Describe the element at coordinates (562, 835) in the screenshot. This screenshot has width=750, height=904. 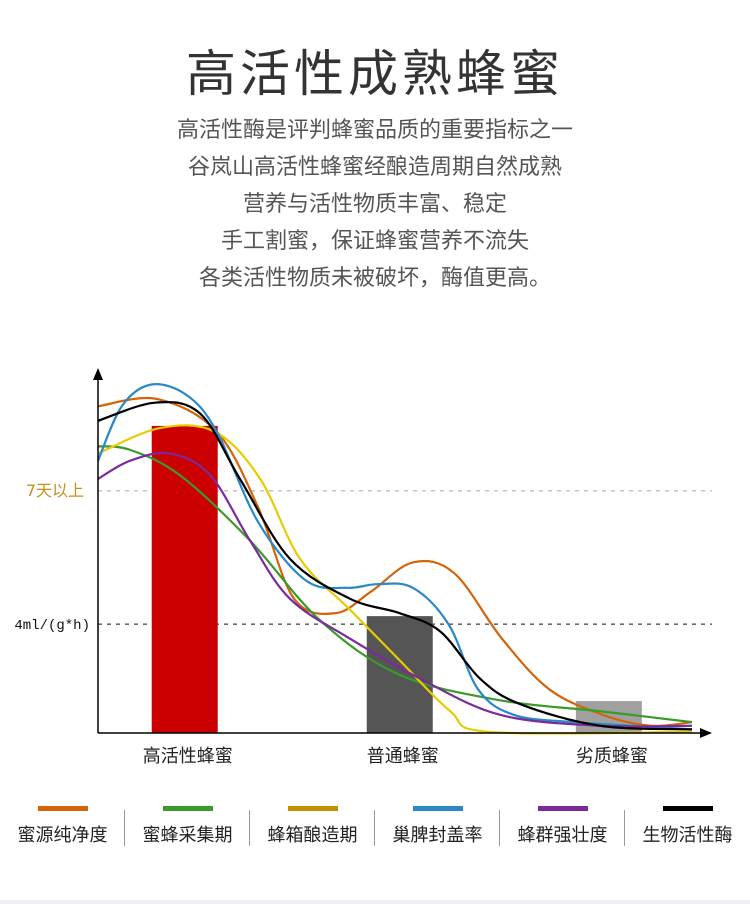
I see `legend-label: 蜂群强壮度` at that location.